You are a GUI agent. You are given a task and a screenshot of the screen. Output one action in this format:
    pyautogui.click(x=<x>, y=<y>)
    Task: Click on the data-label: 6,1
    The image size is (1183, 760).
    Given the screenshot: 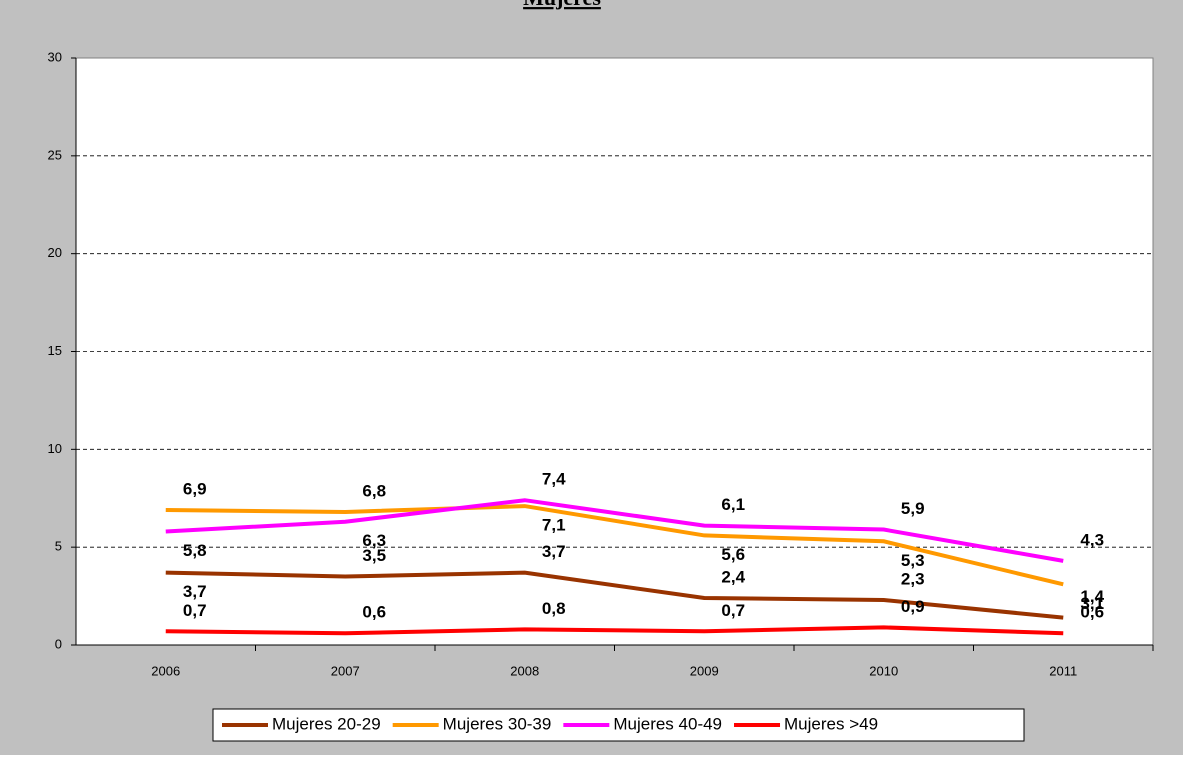 What is the action you would take?
    pyautogui.click(x=733, y=504)
    